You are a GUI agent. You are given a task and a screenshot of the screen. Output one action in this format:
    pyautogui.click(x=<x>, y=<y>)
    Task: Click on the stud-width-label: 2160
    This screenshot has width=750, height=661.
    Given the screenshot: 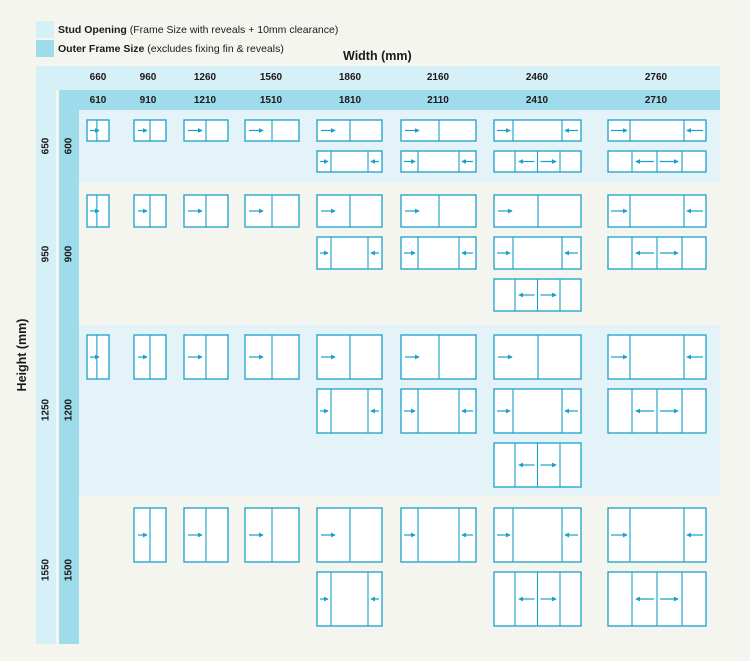 What is the action you would take?
    pyautogui.click(x=438, y=77)
    